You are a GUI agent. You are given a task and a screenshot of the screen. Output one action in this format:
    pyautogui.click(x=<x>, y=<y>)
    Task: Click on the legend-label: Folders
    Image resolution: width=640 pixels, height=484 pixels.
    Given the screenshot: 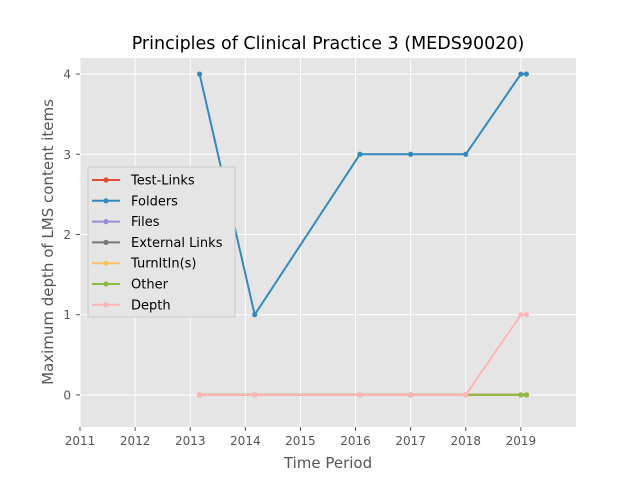 What is the action you would take?
    pyautogui.click(x=154, y=201)
    